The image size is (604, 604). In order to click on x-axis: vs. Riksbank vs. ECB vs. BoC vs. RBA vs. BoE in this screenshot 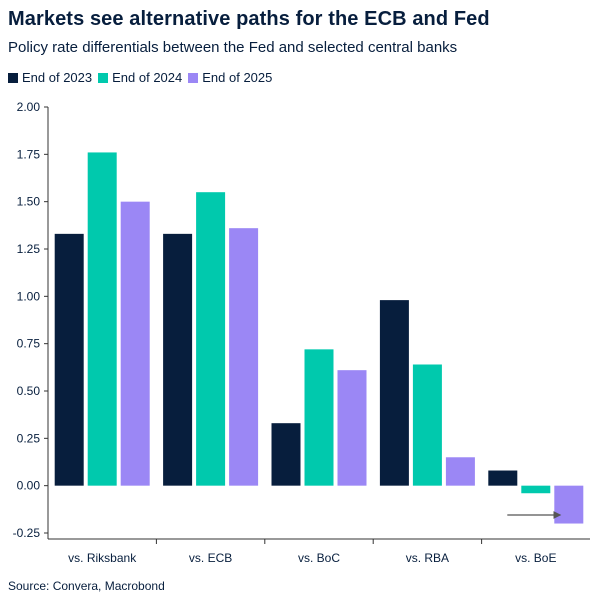, I will do `click(319, 551)`.